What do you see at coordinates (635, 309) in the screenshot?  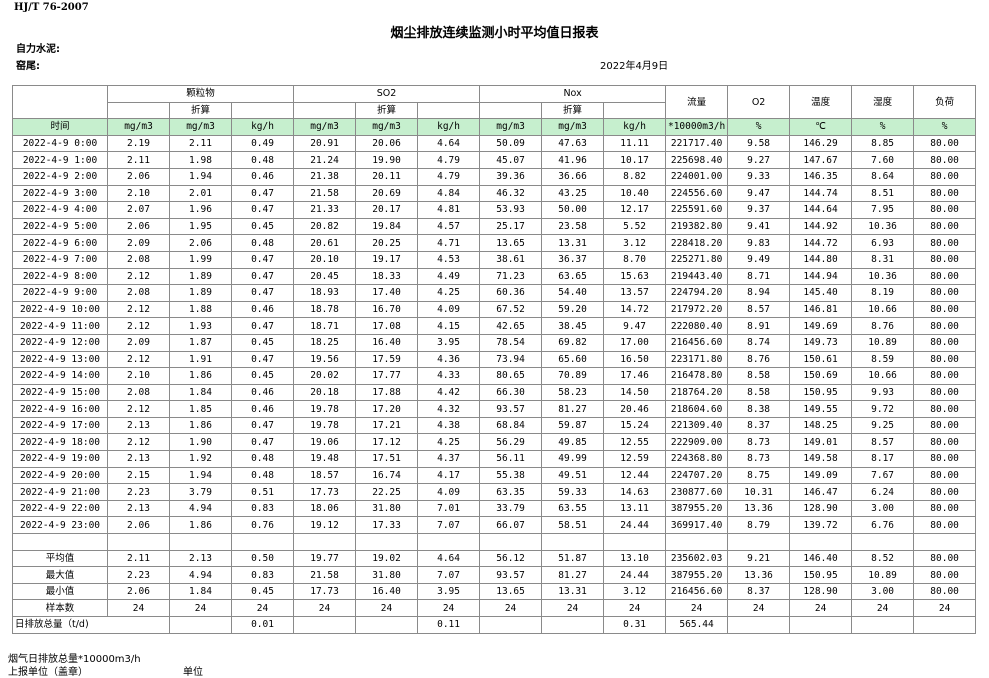 I see `value-cell: 14.72` at bounding box center [635, 309].